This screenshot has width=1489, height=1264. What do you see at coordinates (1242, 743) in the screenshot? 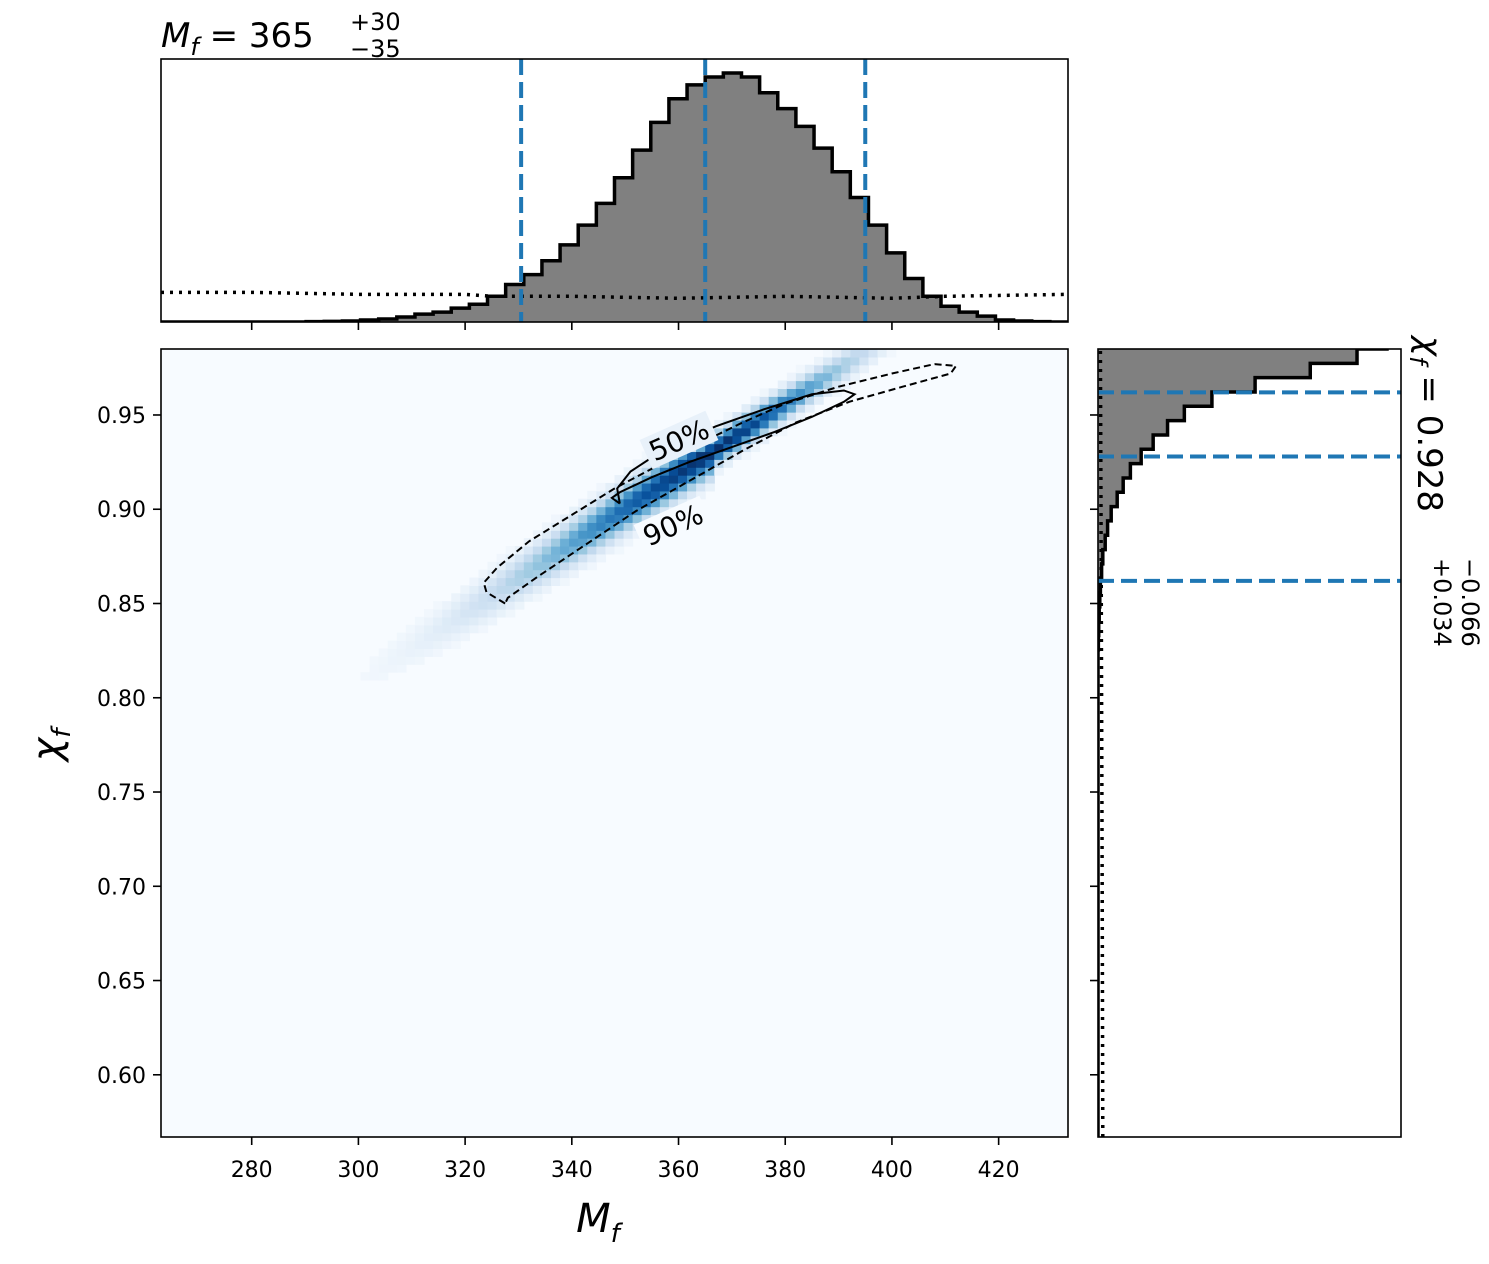
I see `chi-histogram-fill` at bounding box center [1242, 743].